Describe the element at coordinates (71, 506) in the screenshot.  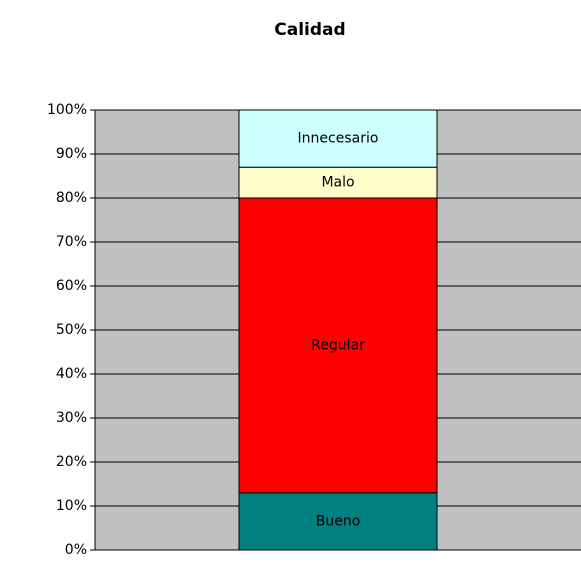
I see `y-tick-label: 10%` at that location.